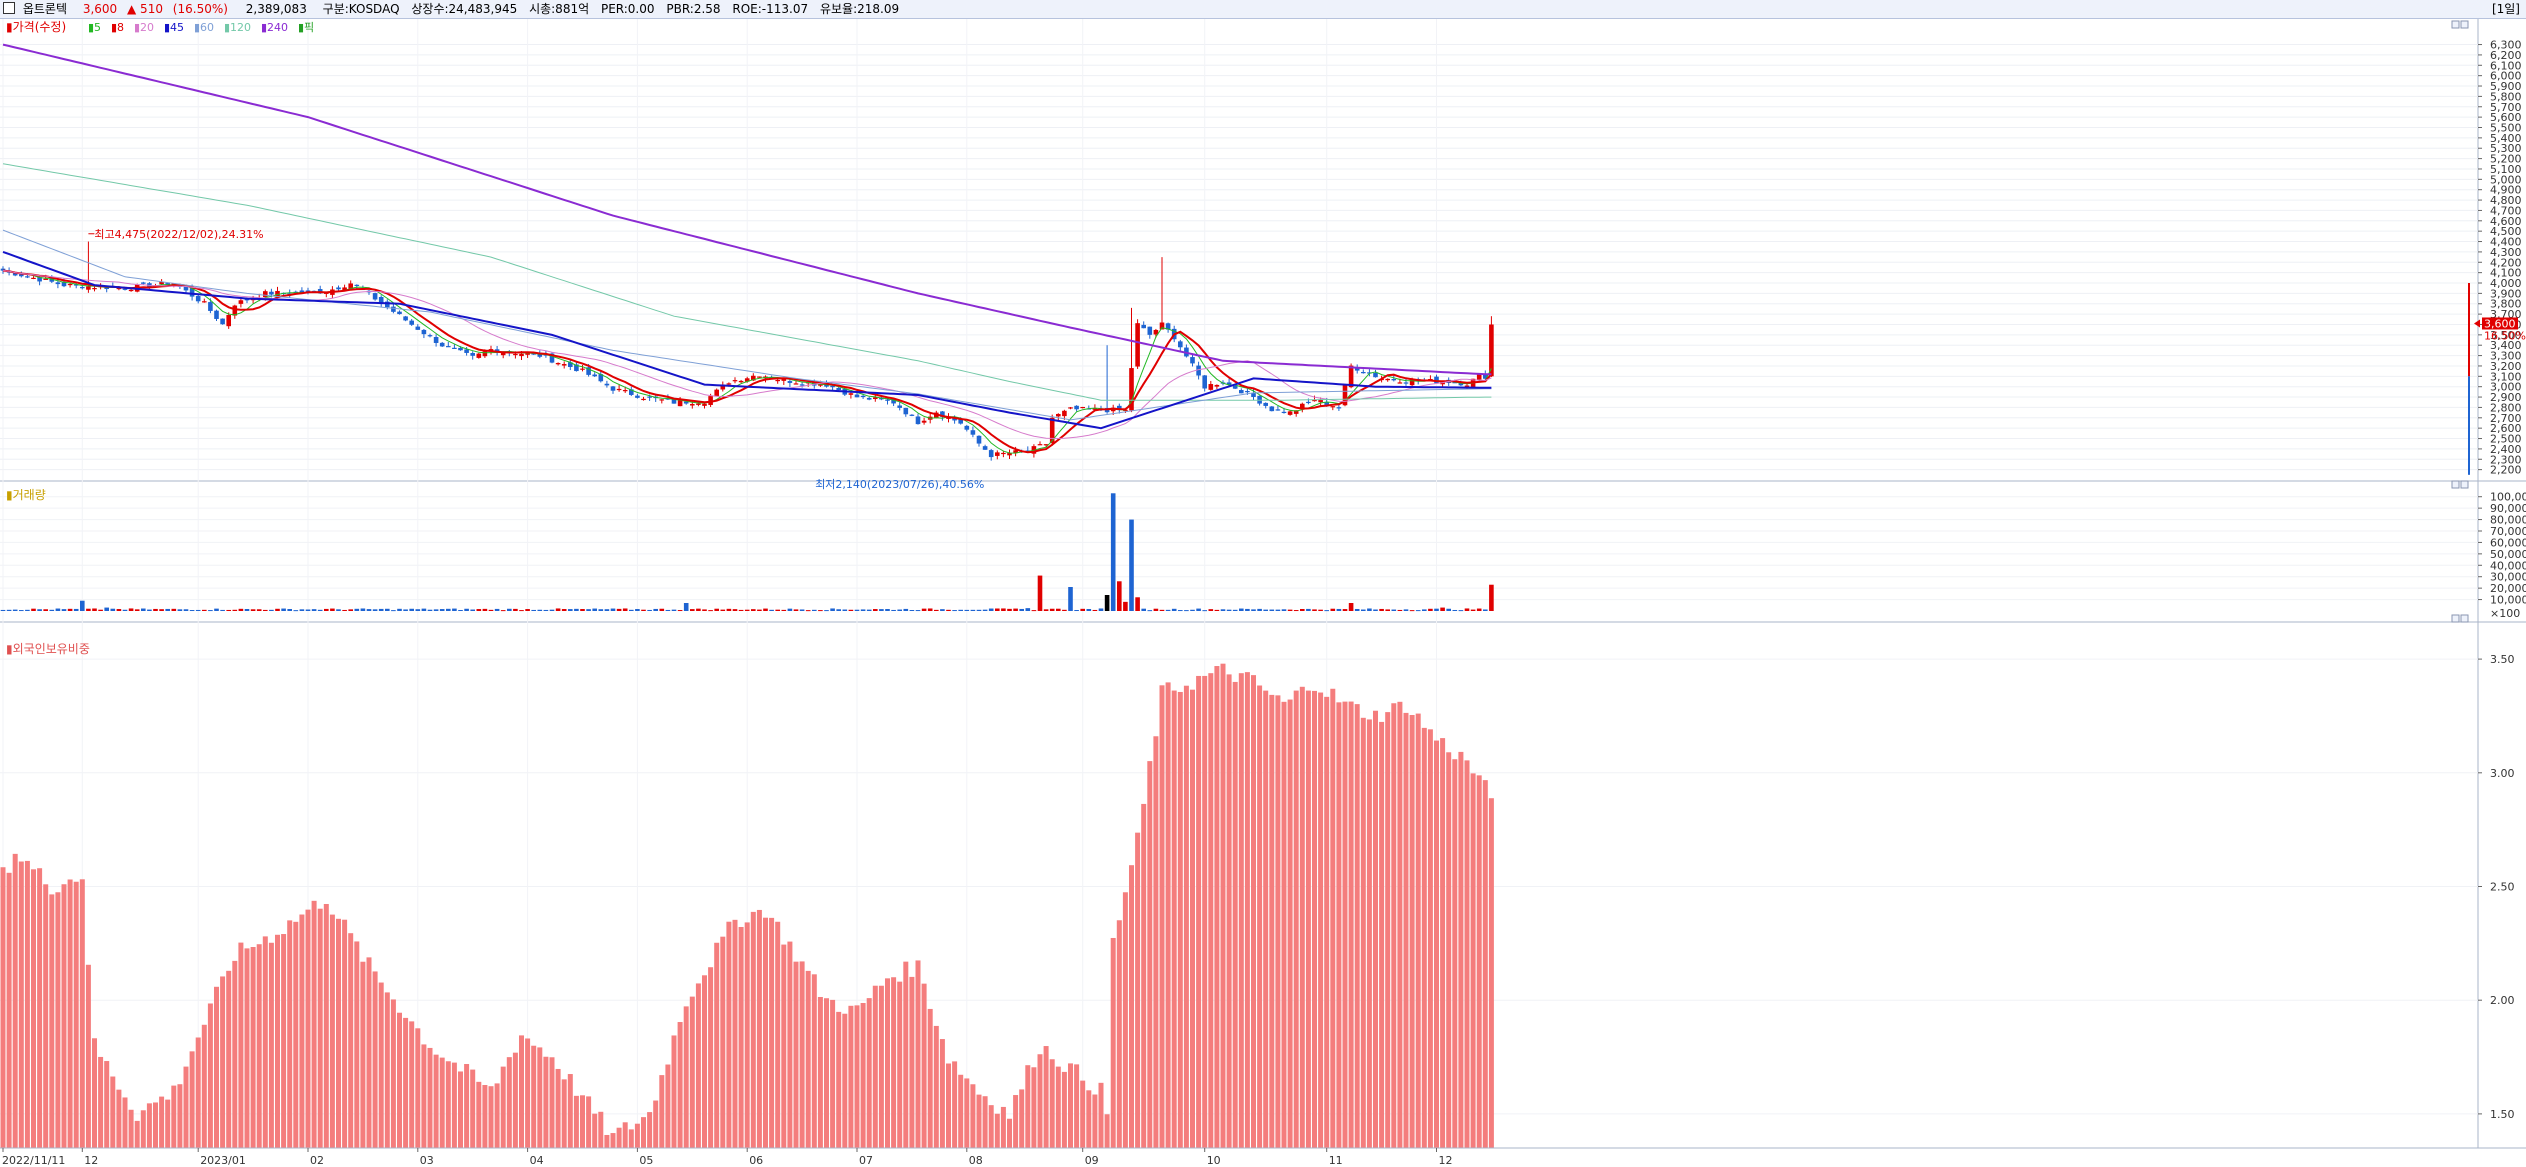  What do you see at coordinates (204, 27) in the screenshot?
I see `ma-legend-item-60: ▮60` at bounding box center [204, 27].